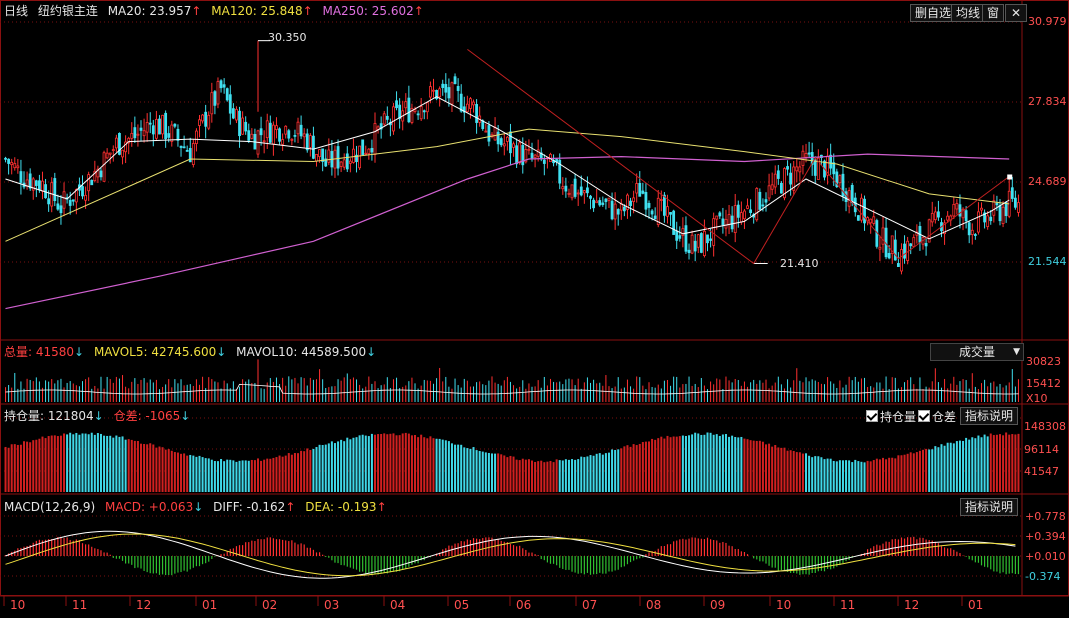 The image size is (1069, 618). I want to click on indicator-dropdown: 成交量 ▼, so click(977, 352).